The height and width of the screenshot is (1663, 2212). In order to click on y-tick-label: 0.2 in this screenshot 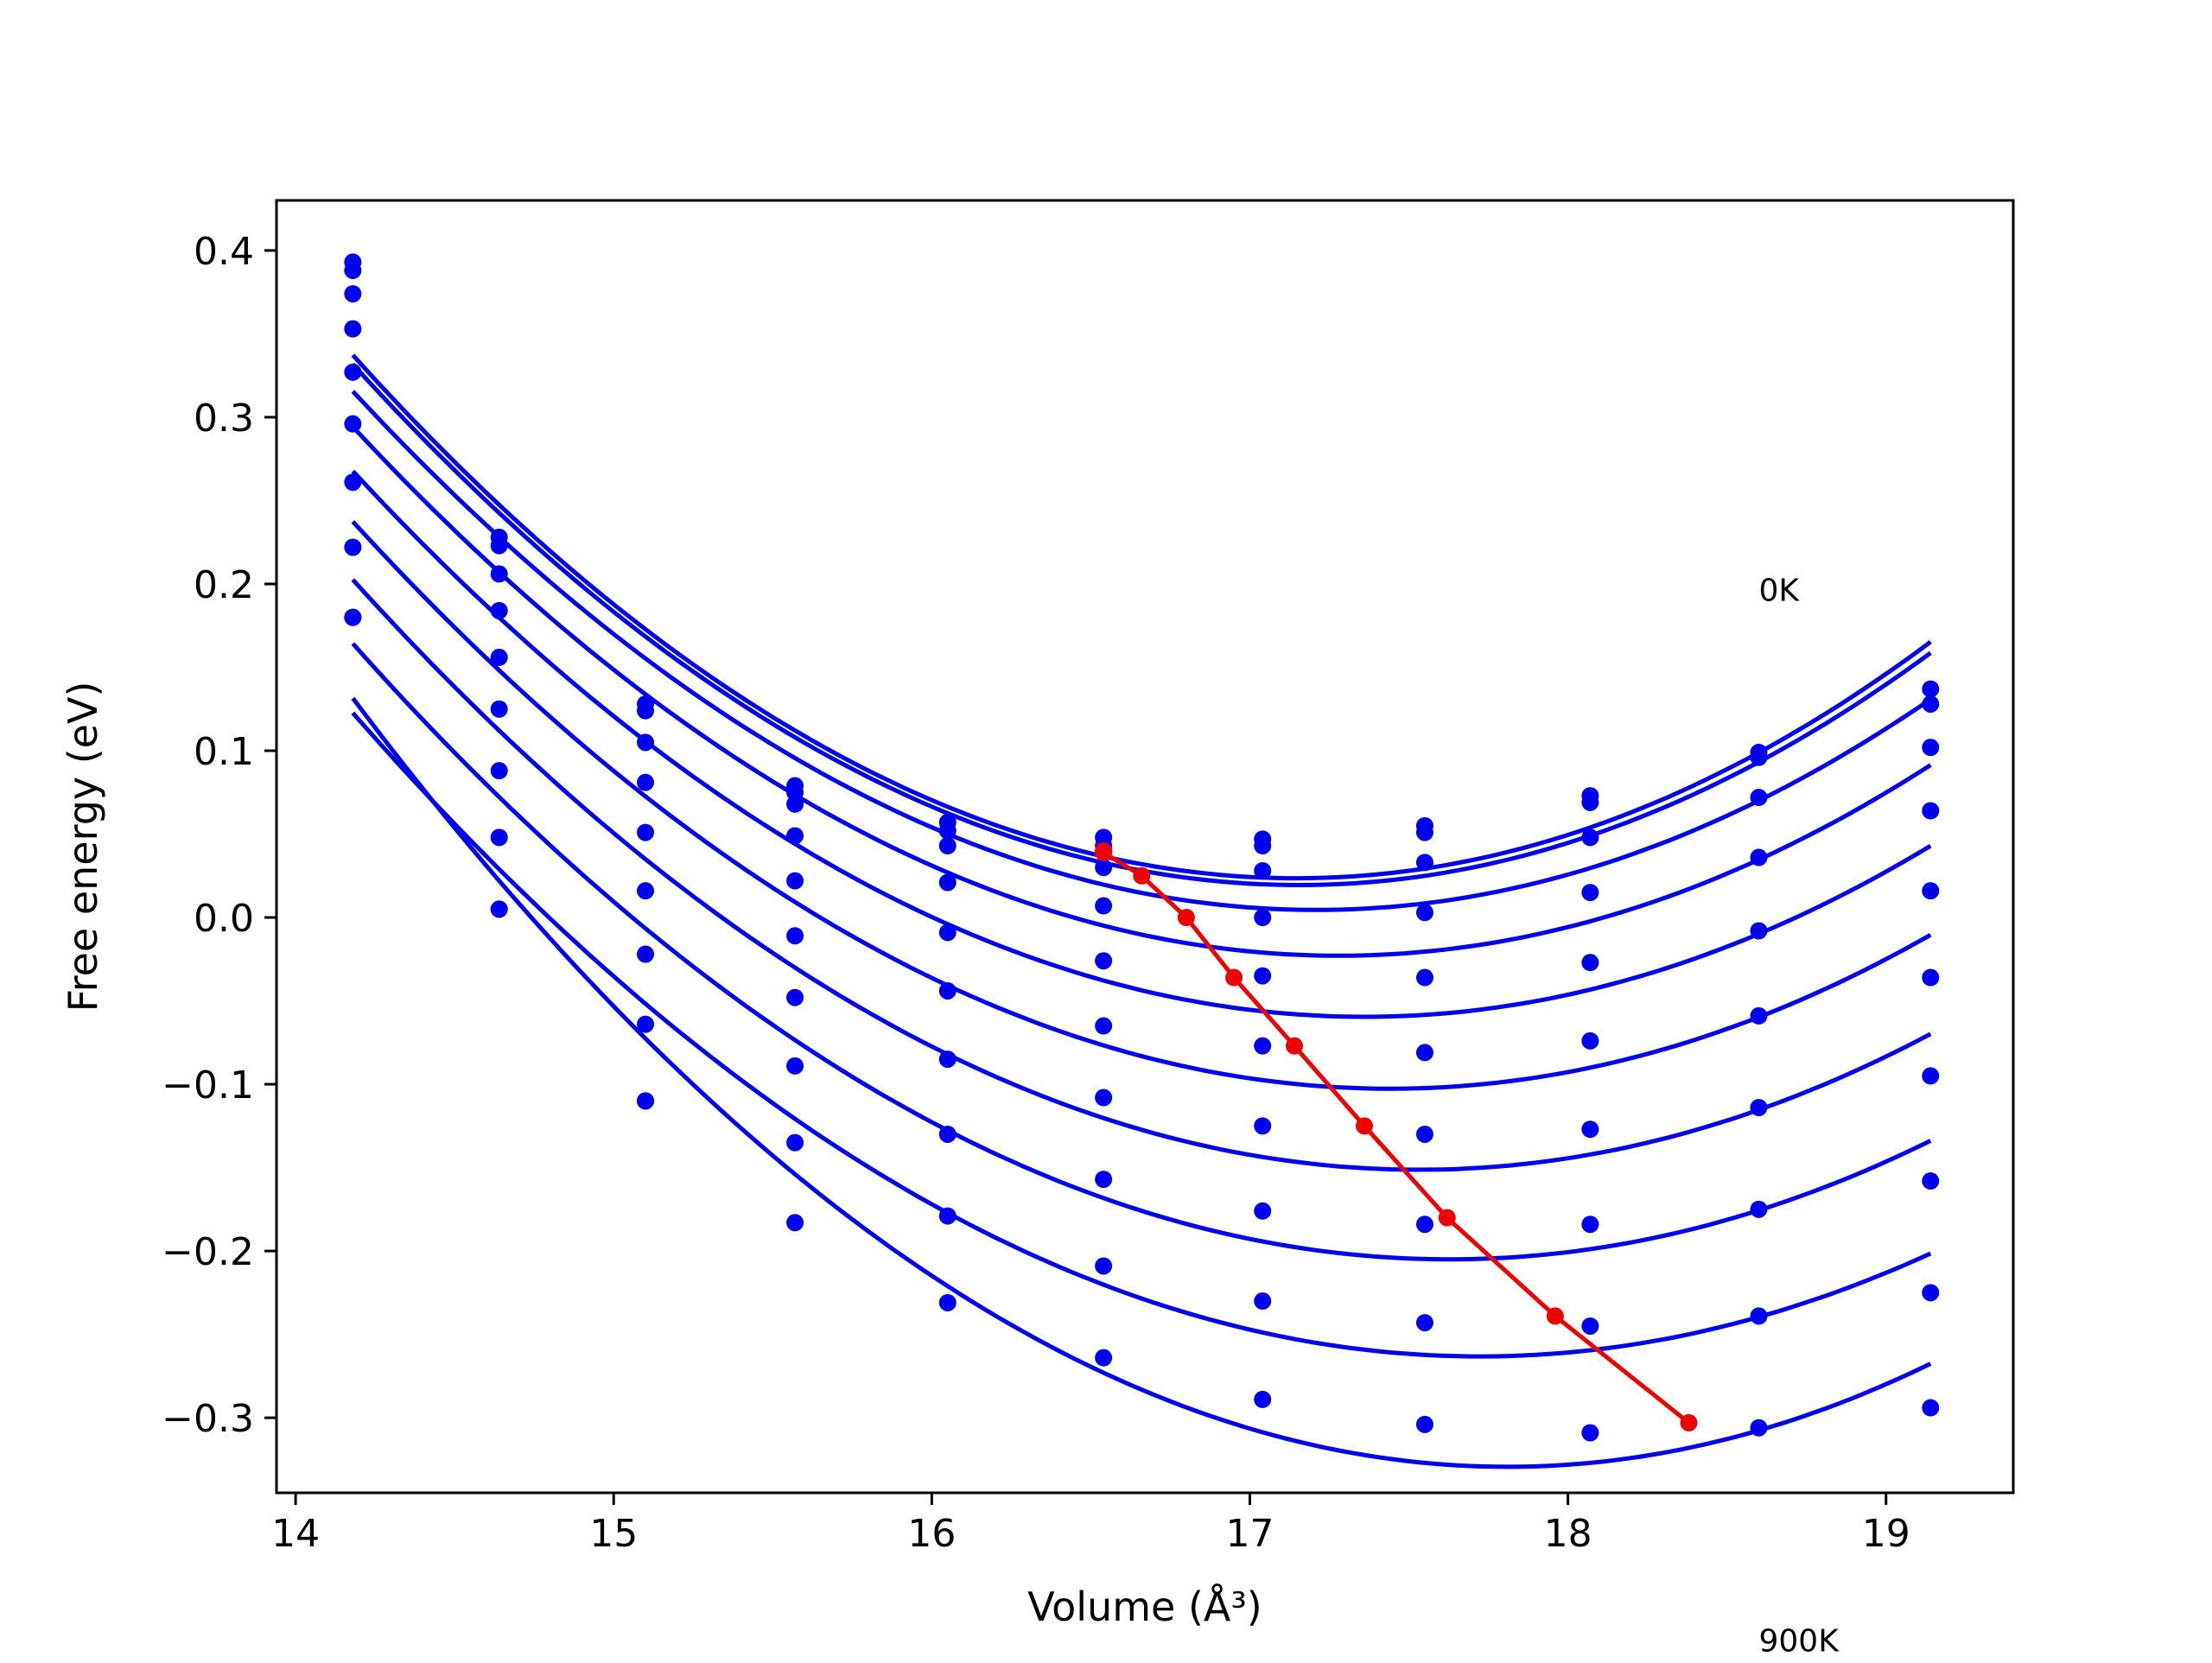, I will do `click(224, 585)`.